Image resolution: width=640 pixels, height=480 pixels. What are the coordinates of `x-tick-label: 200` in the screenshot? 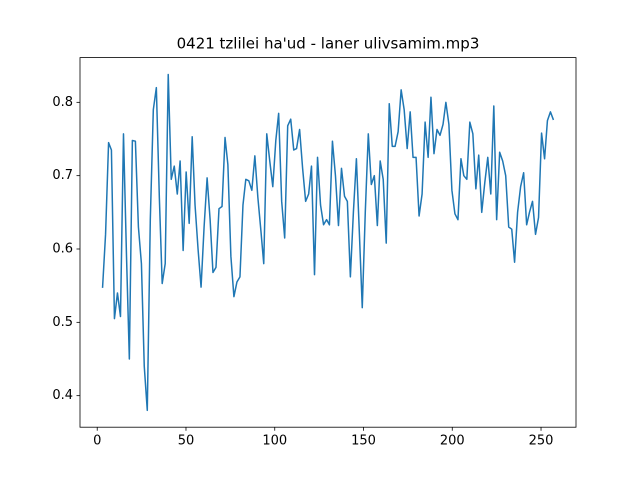 It's located at (452, 441).